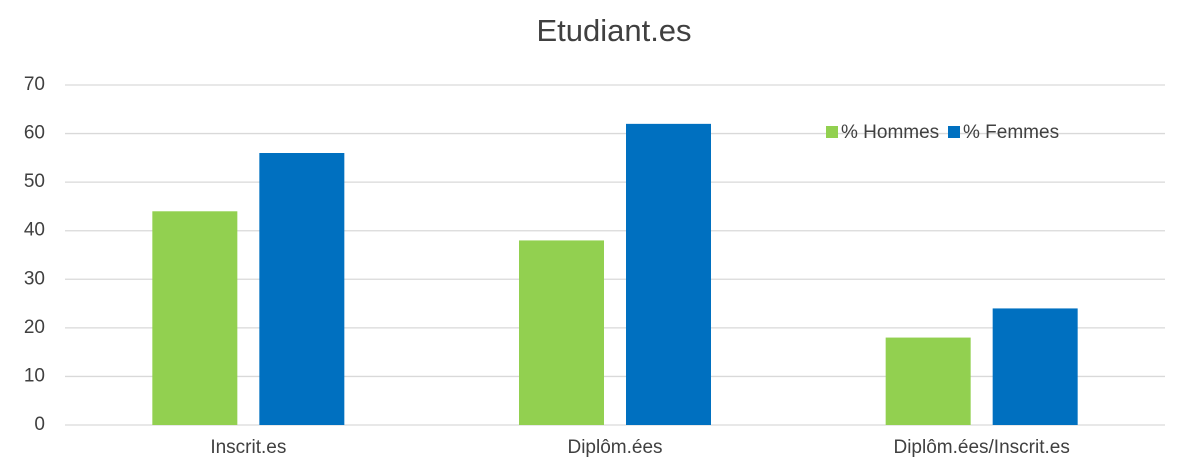 Image resolution: width=1180 pixels, height=464 pixels. Describe the element at coordinates (613, 30) in the screenshot. I see `chart-title: Etudiant.es` at that location.